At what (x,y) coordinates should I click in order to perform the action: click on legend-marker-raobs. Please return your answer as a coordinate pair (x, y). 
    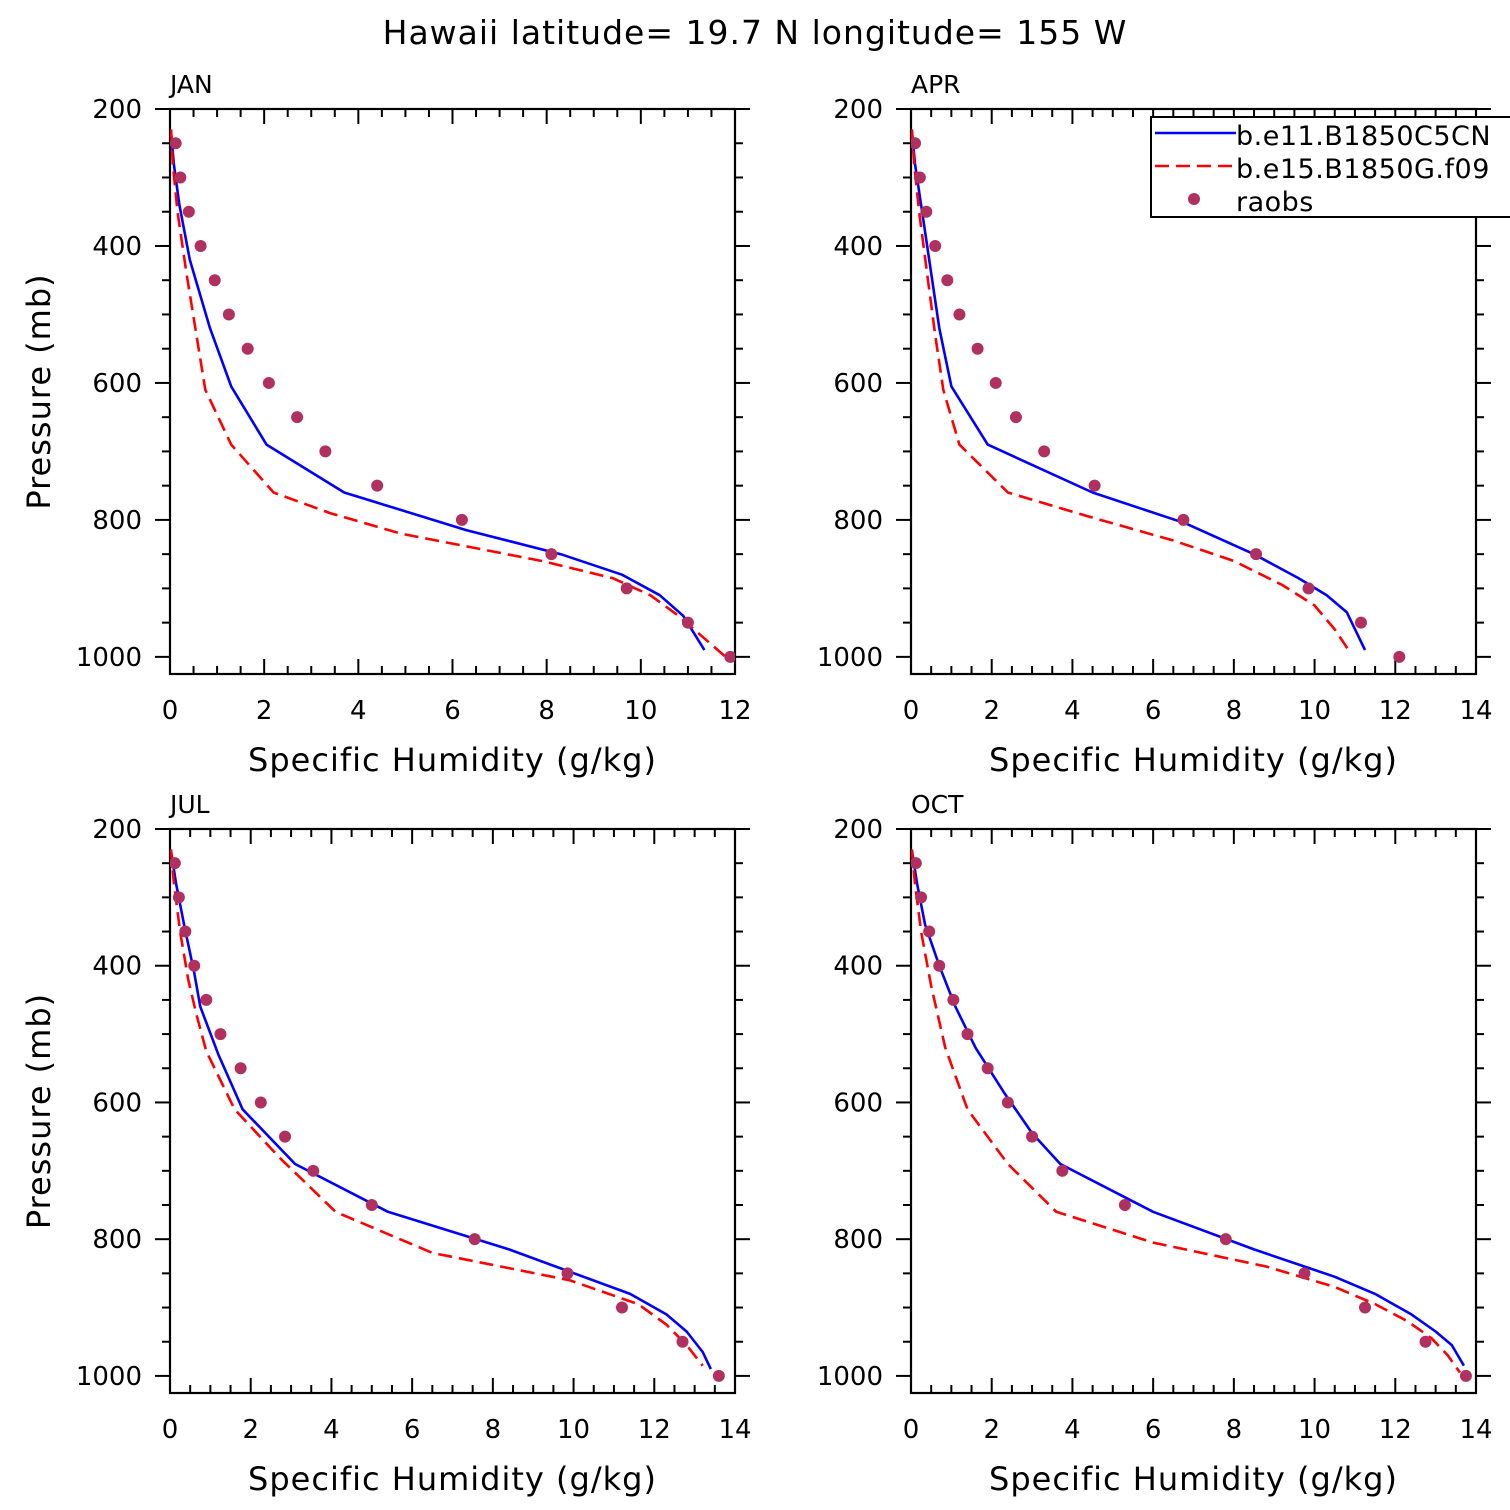
    Looking at the image, I should click on (1194, 199).